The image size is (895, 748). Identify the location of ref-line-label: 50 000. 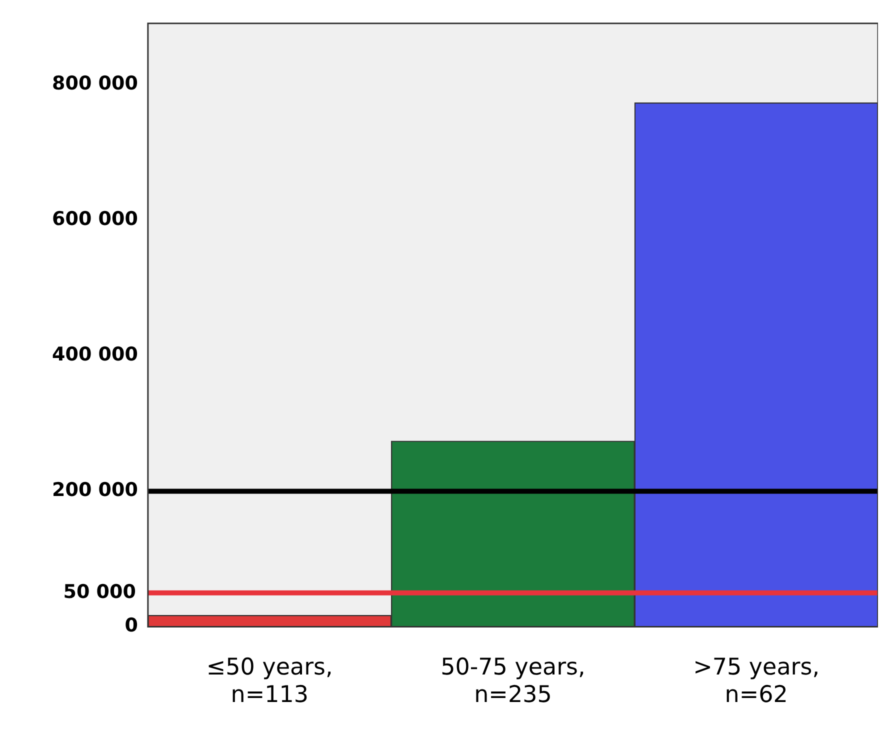
(99, 591).